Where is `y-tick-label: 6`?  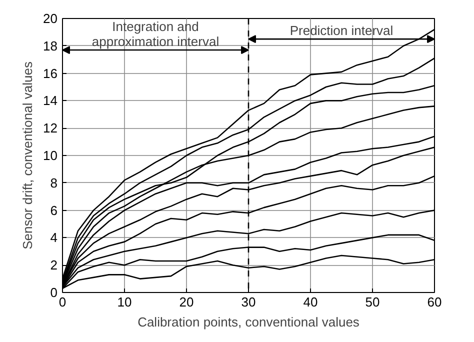
y-tick-label: 6 is located at coordinates (54, 210).